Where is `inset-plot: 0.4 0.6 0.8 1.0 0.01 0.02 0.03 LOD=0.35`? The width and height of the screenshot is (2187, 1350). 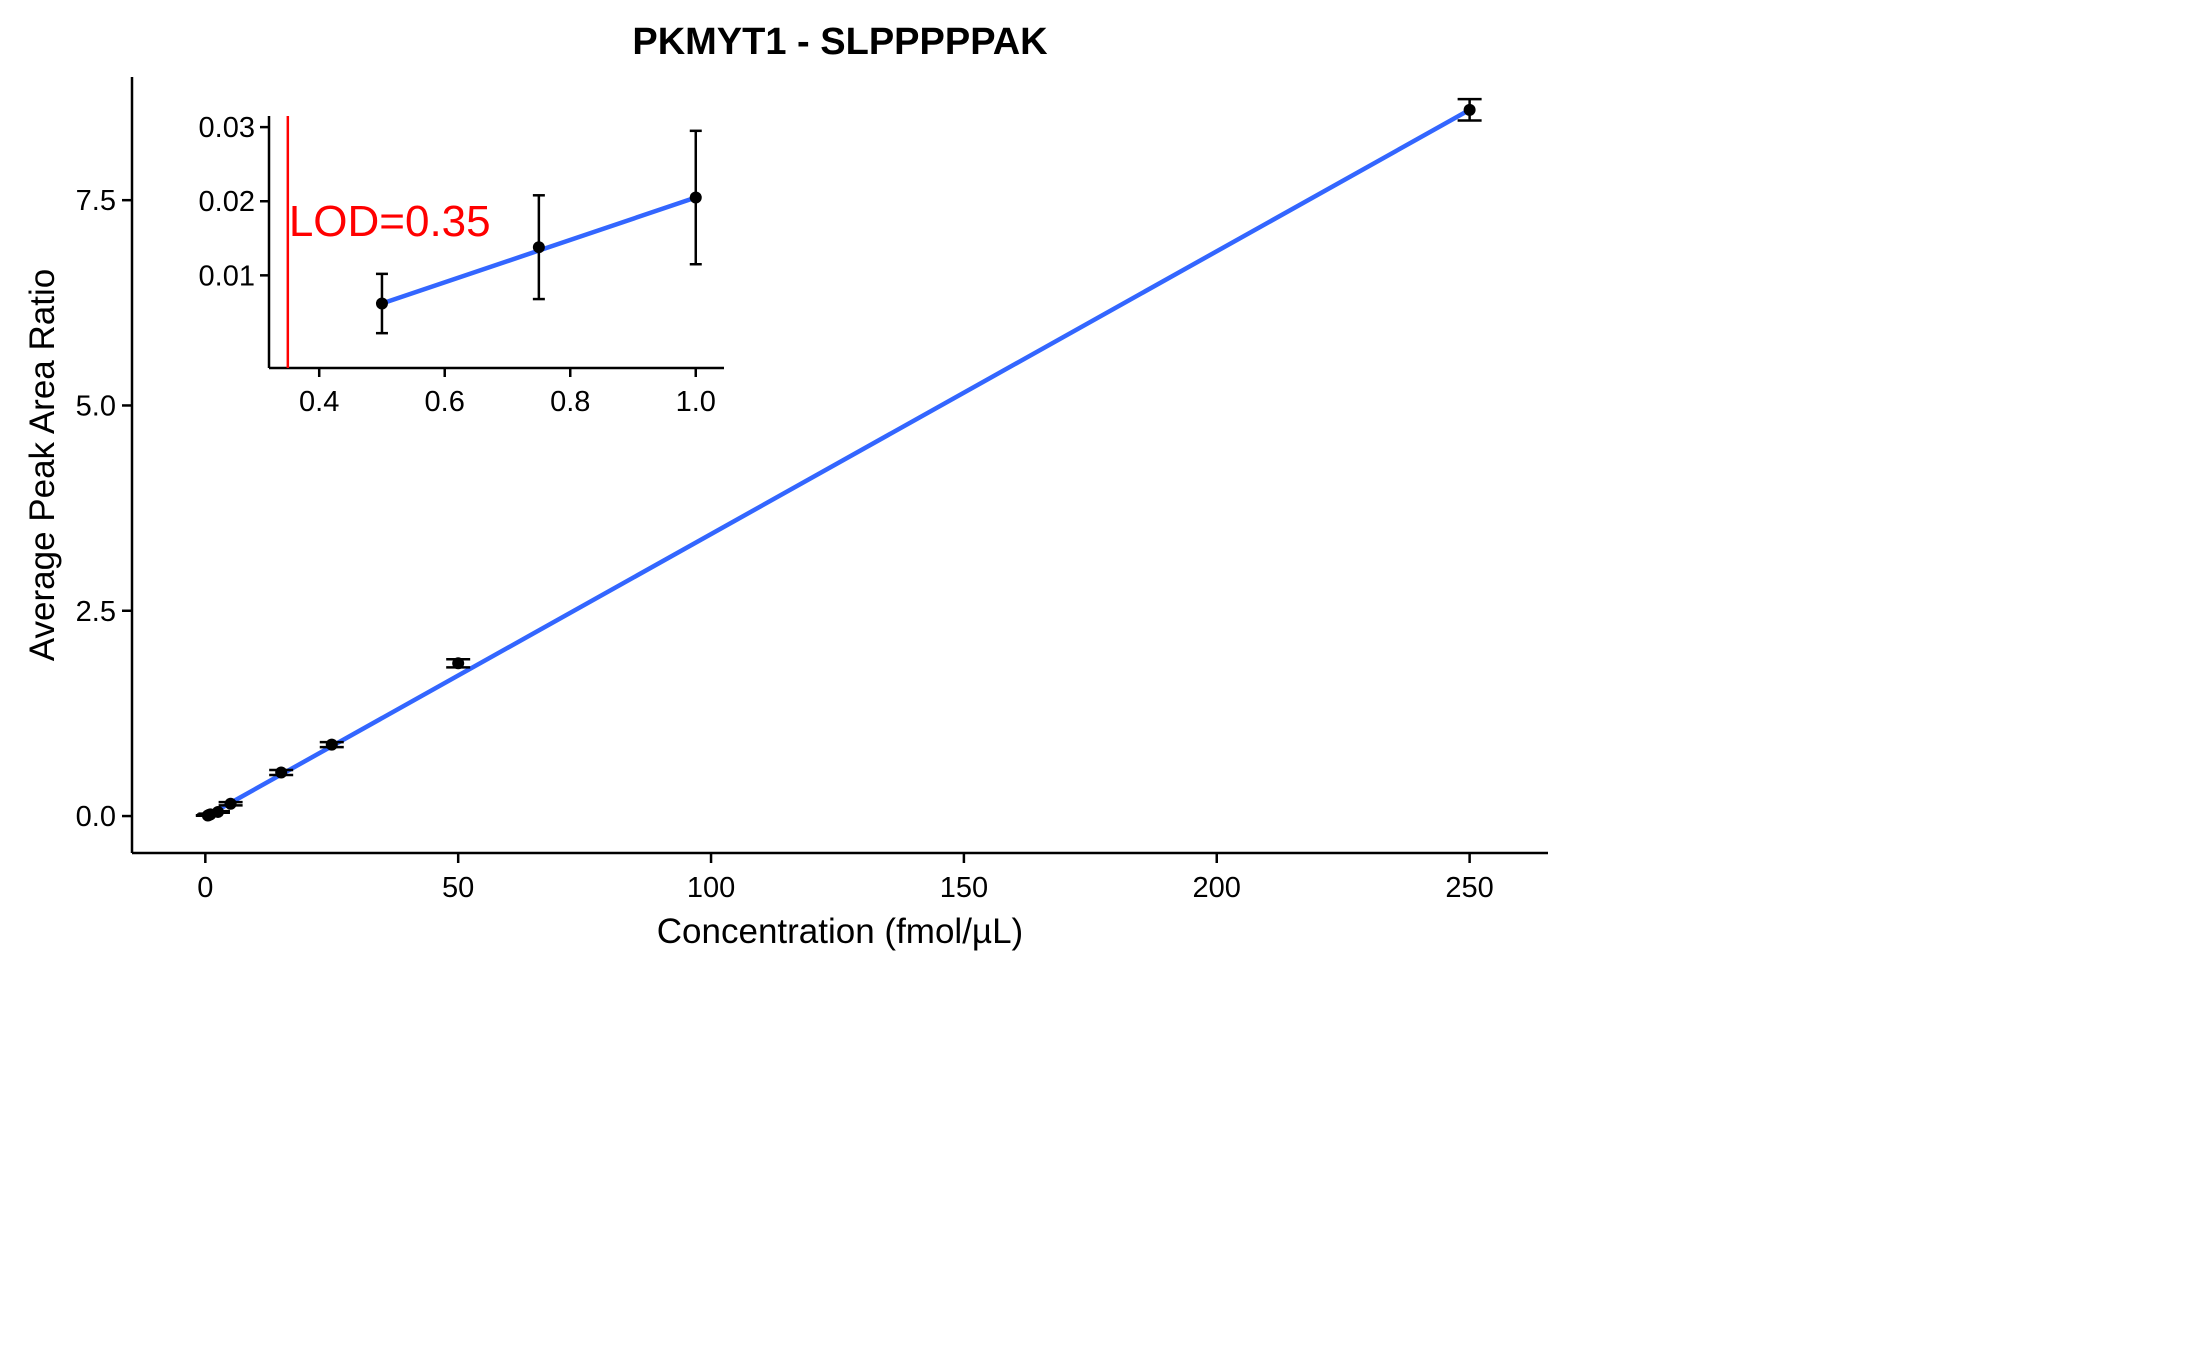
inset-plot: 0.4 0.6 0.8 1.0 0.01 0.02 0.03 LOD=0.35 is located at coordinates (461, 265).